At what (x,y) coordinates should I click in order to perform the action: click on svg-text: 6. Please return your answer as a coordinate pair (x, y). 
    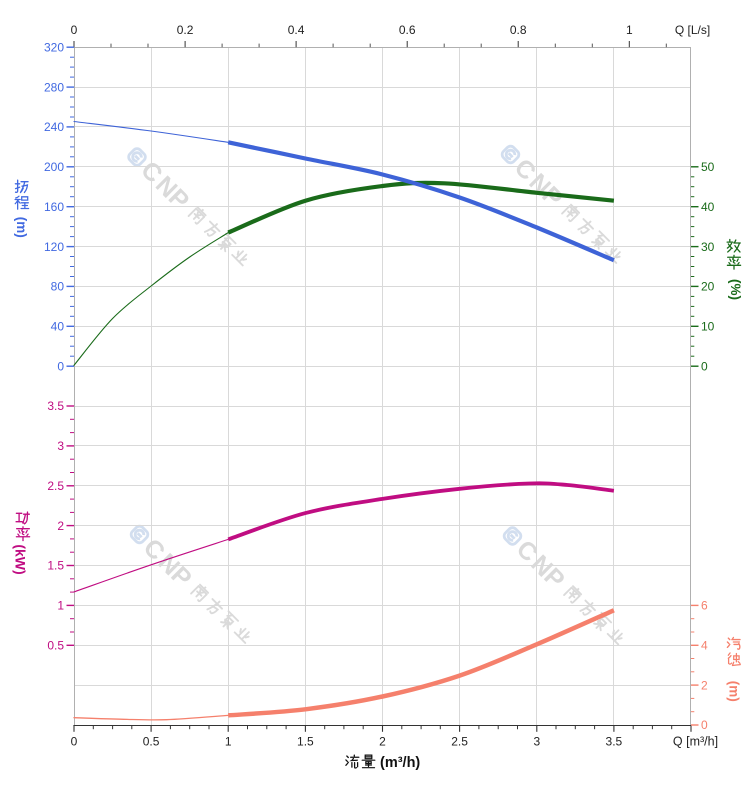
    Looking at the image, I should click on (704, 606).